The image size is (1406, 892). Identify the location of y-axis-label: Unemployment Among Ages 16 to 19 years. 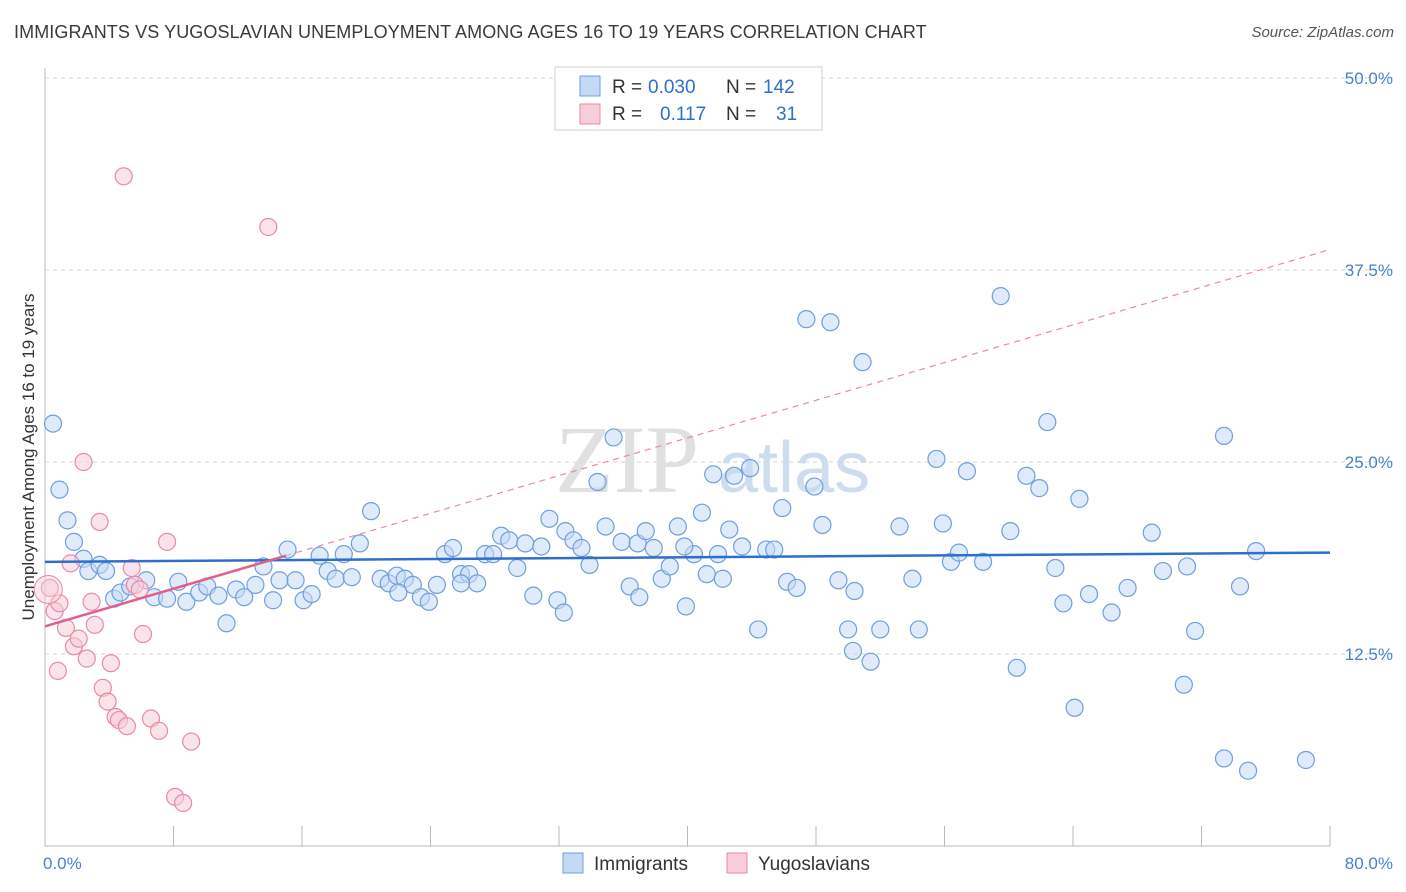
(28, 457).